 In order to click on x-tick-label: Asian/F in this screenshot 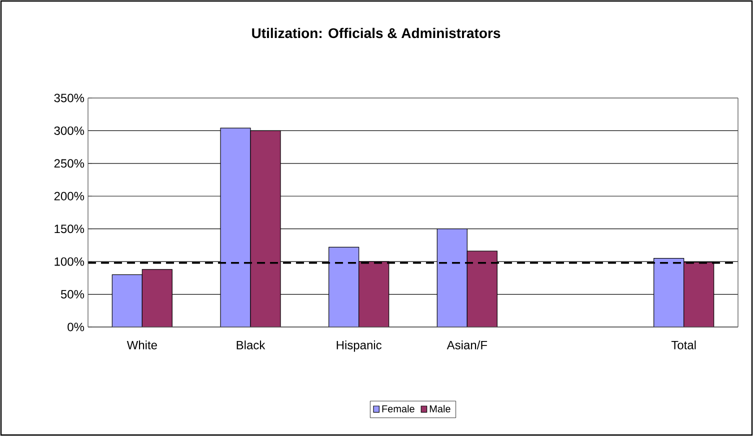, I will do `click(467, 345)`.